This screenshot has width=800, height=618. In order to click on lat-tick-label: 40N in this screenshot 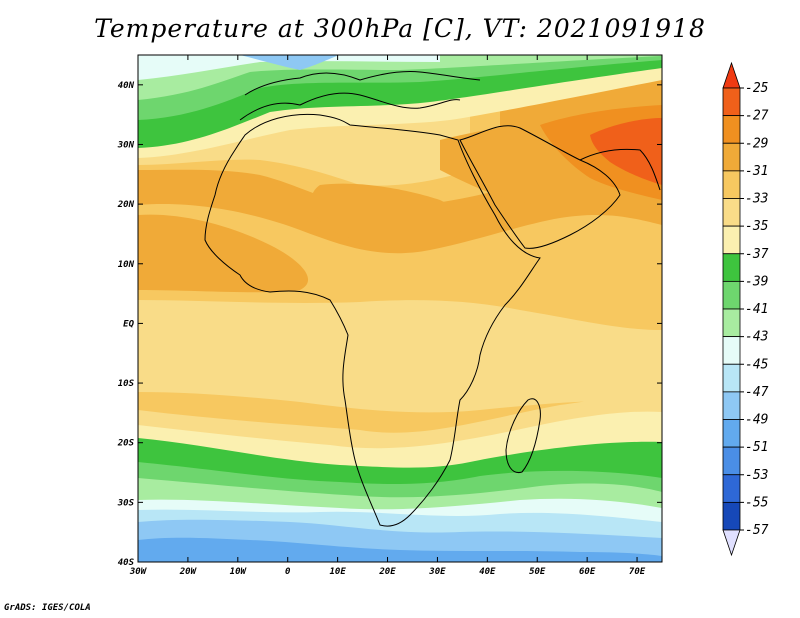, I will do `click(126, 86)`.